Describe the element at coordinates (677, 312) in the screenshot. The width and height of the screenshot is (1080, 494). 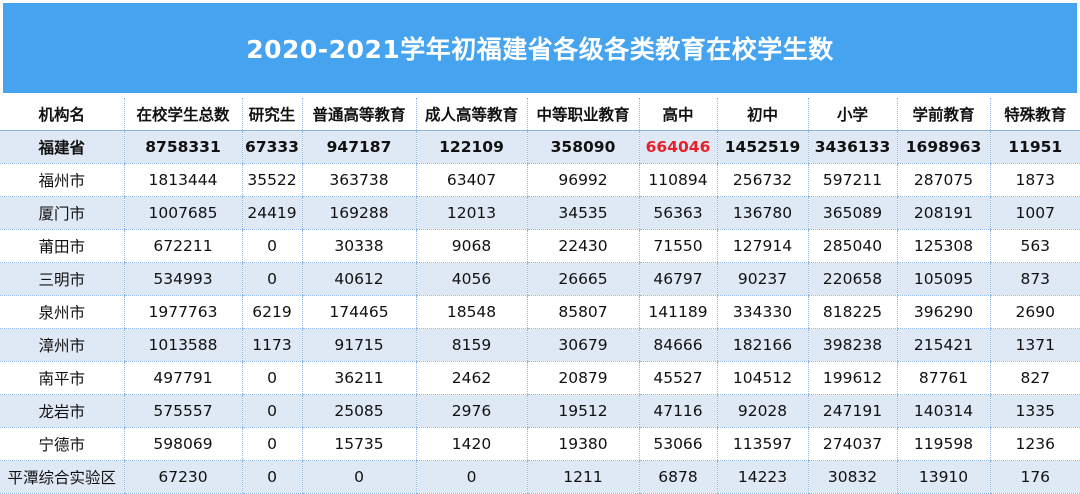
I see `table-cell: 141189` at that location.